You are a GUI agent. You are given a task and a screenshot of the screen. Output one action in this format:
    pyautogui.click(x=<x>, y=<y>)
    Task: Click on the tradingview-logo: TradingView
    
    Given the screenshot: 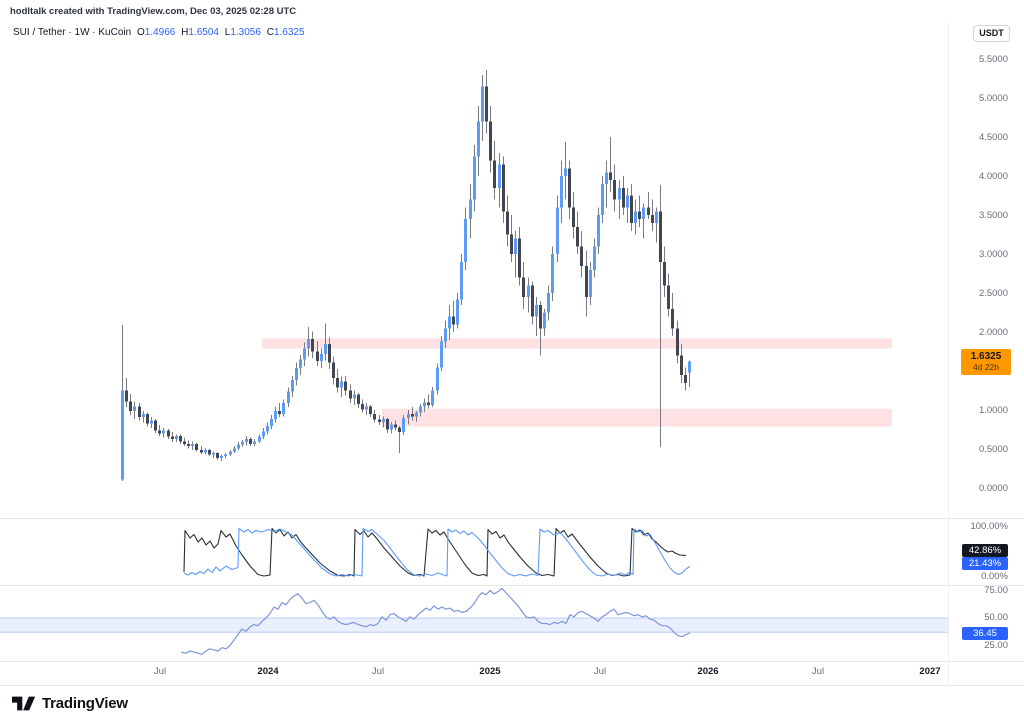 What is the action you would take?
    pyautogui.click(x=70, y=703)
    